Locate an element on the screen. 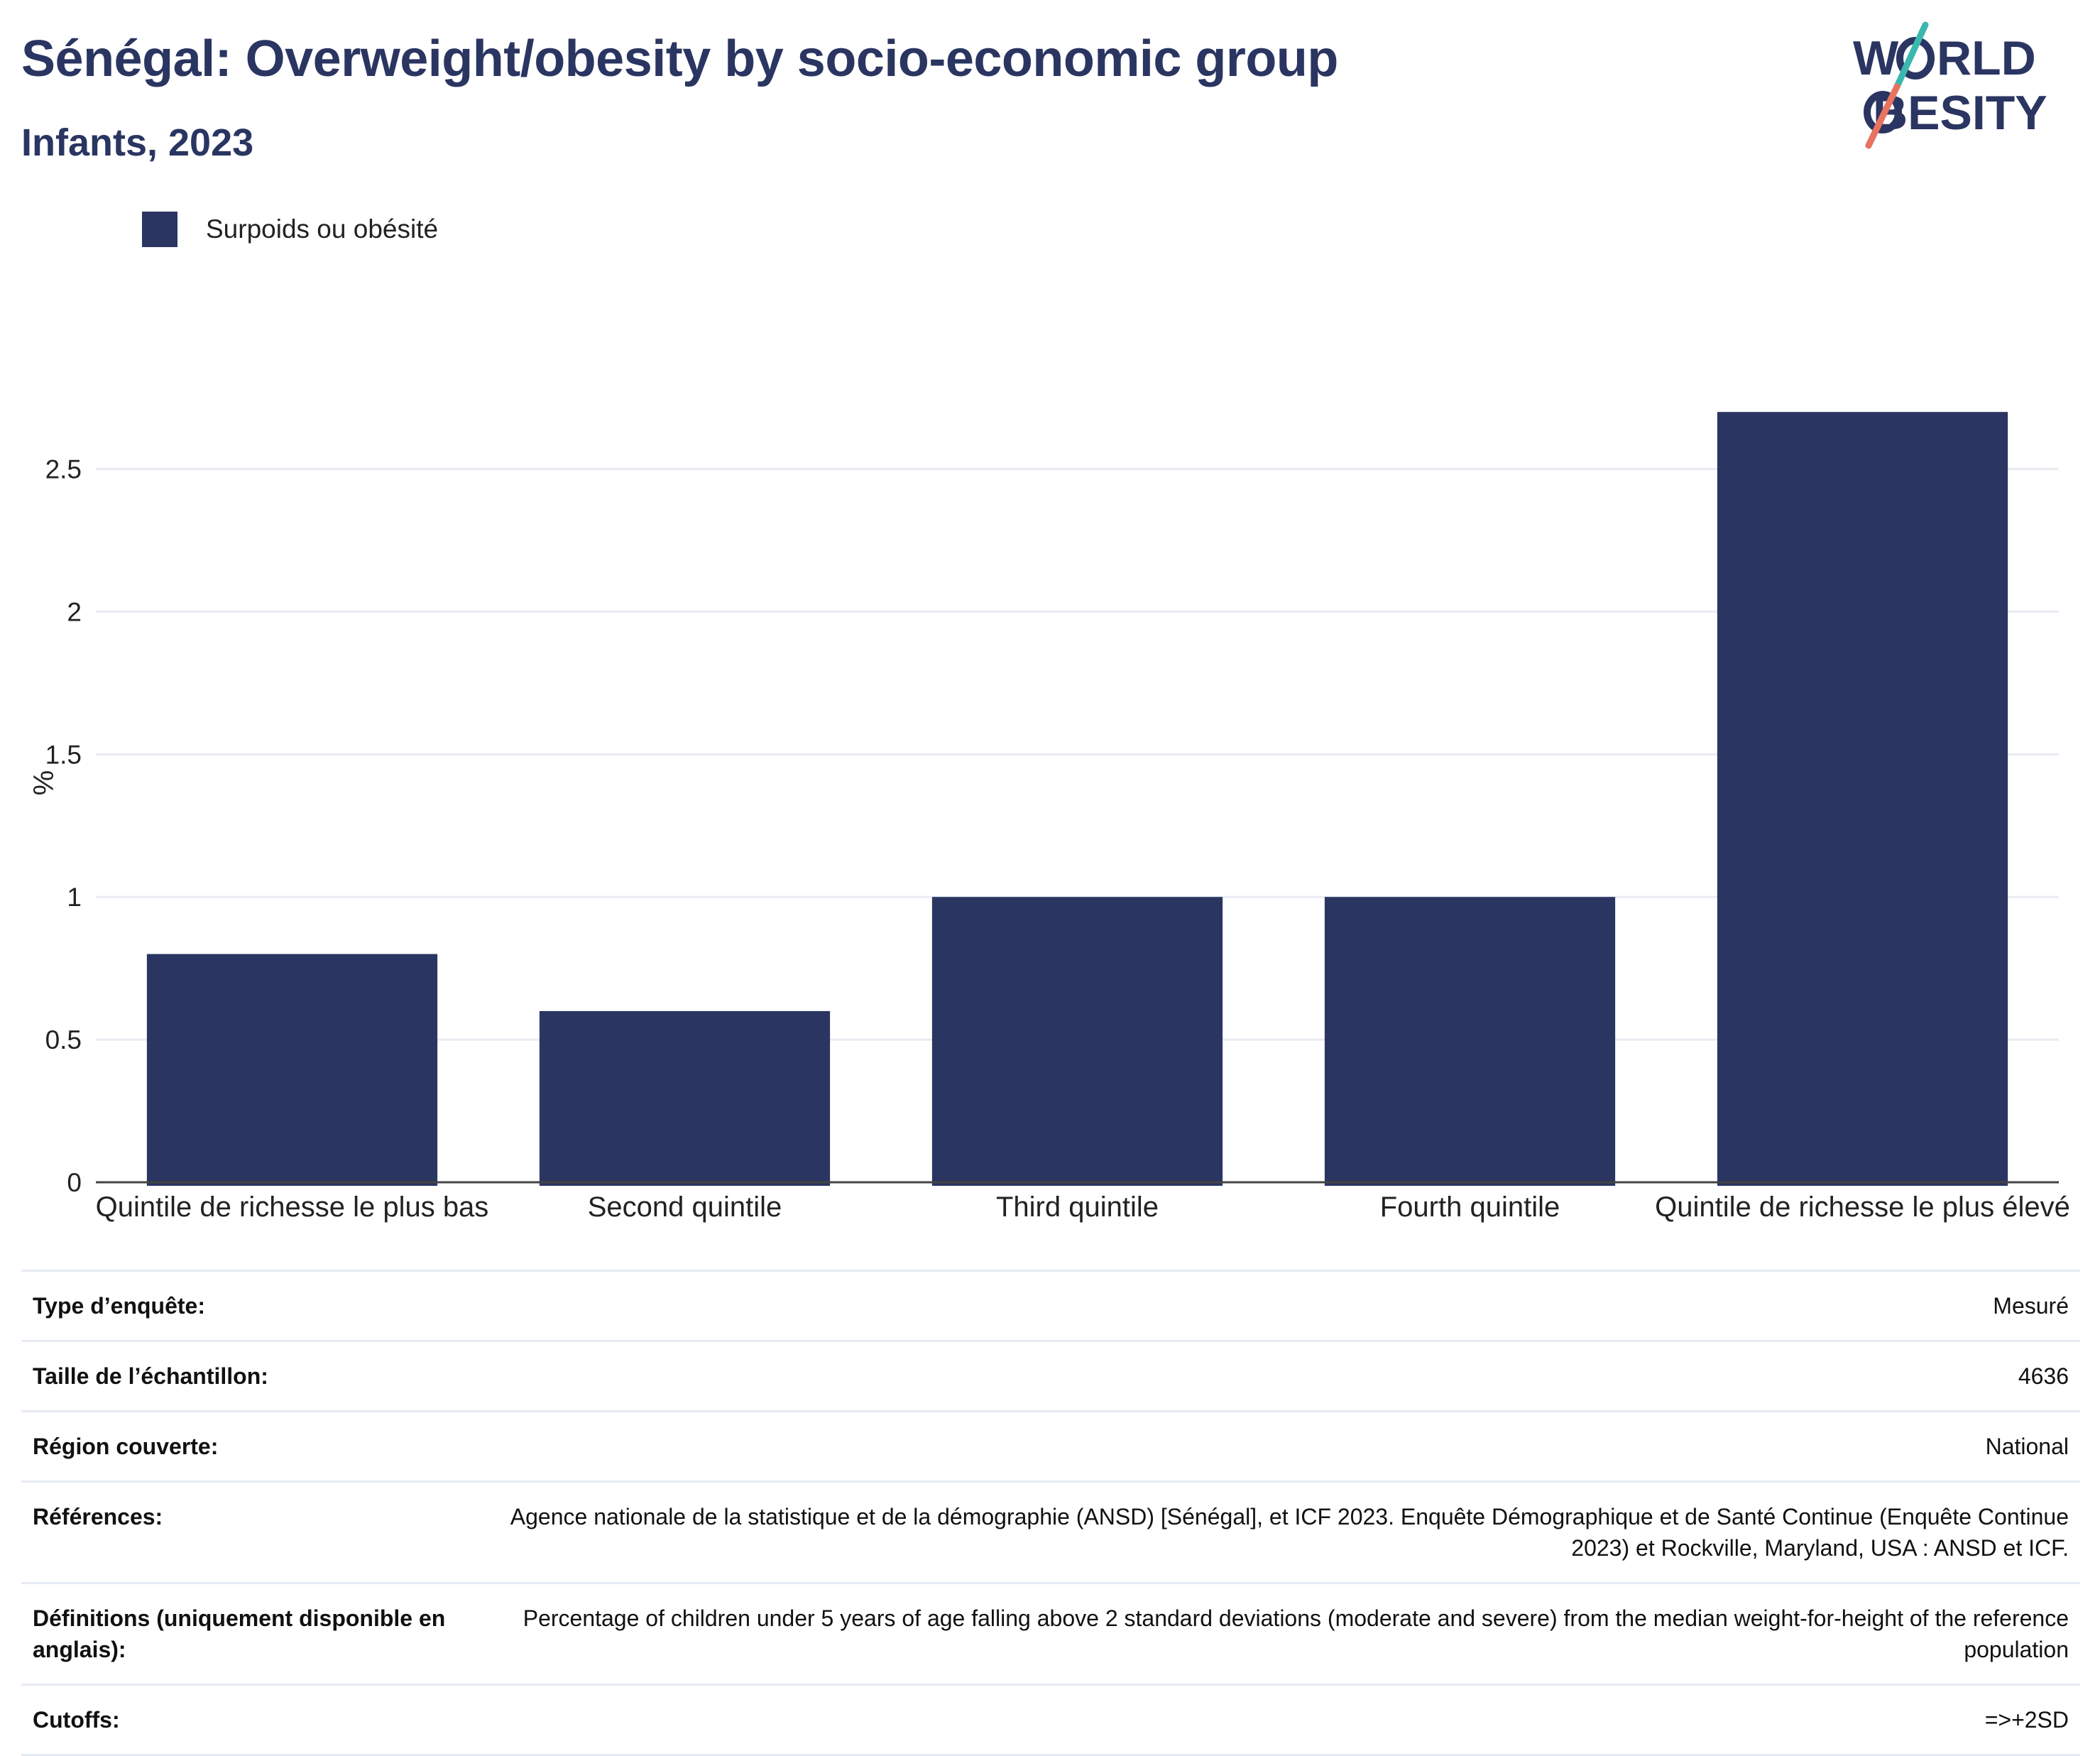  legend-swatch is located at coordinates (159, 229).